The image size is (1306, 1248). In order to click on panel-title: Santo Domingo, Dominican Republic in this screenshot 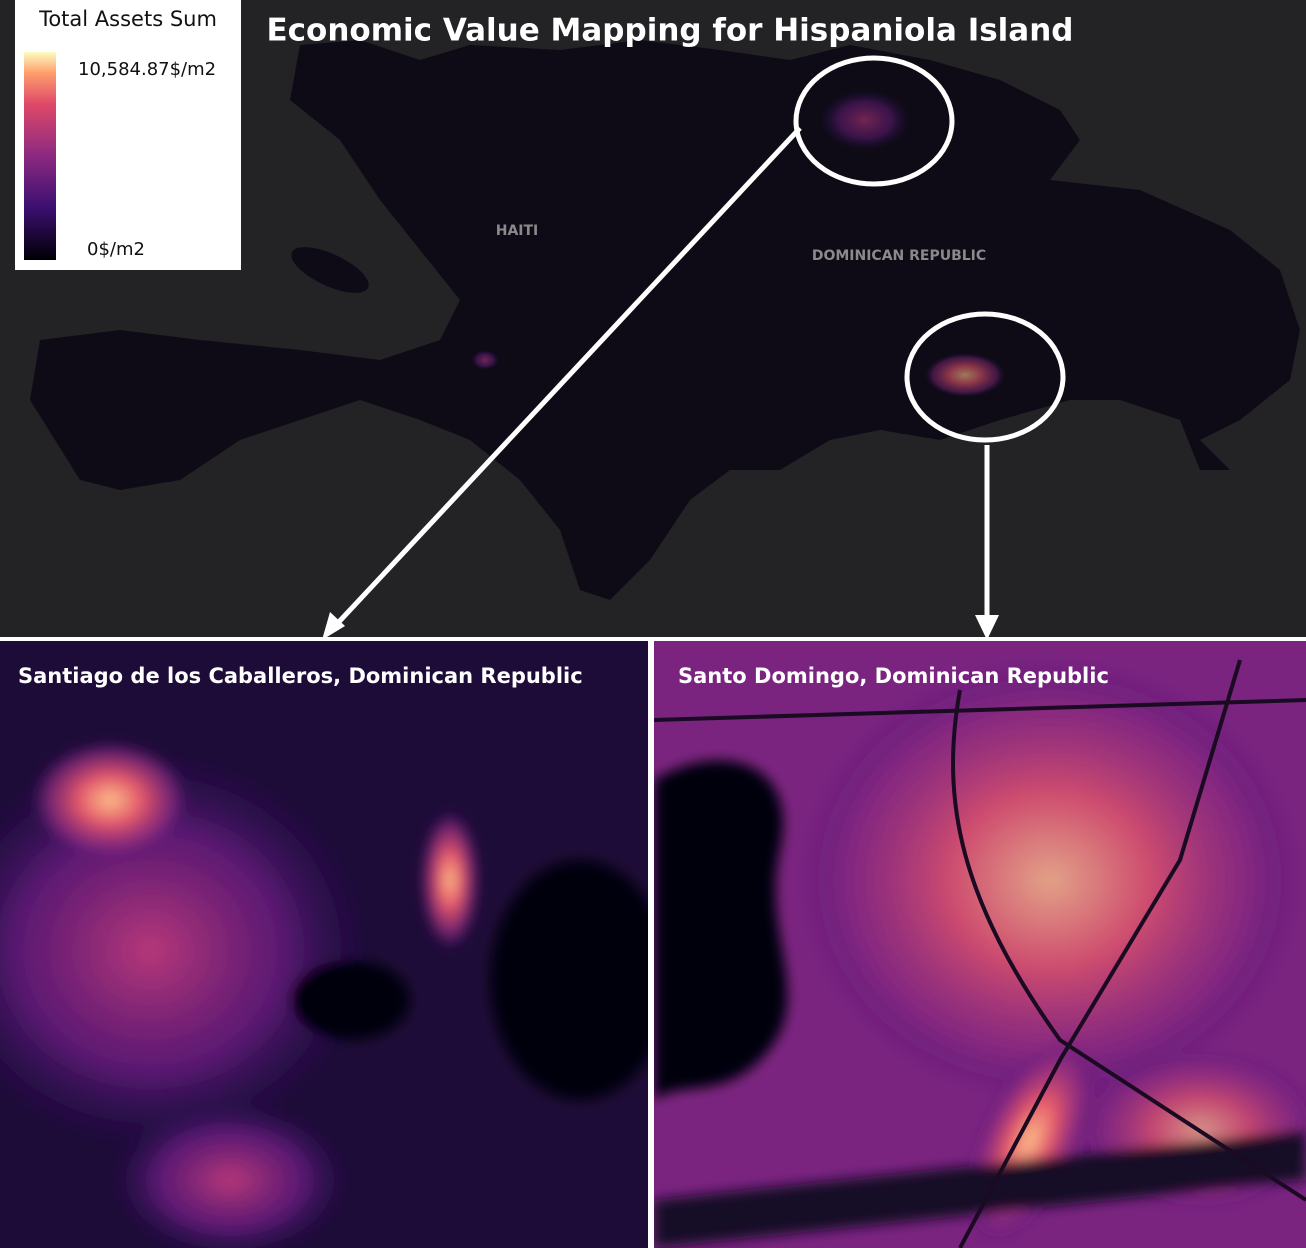, I will do `click(893, 676)`.